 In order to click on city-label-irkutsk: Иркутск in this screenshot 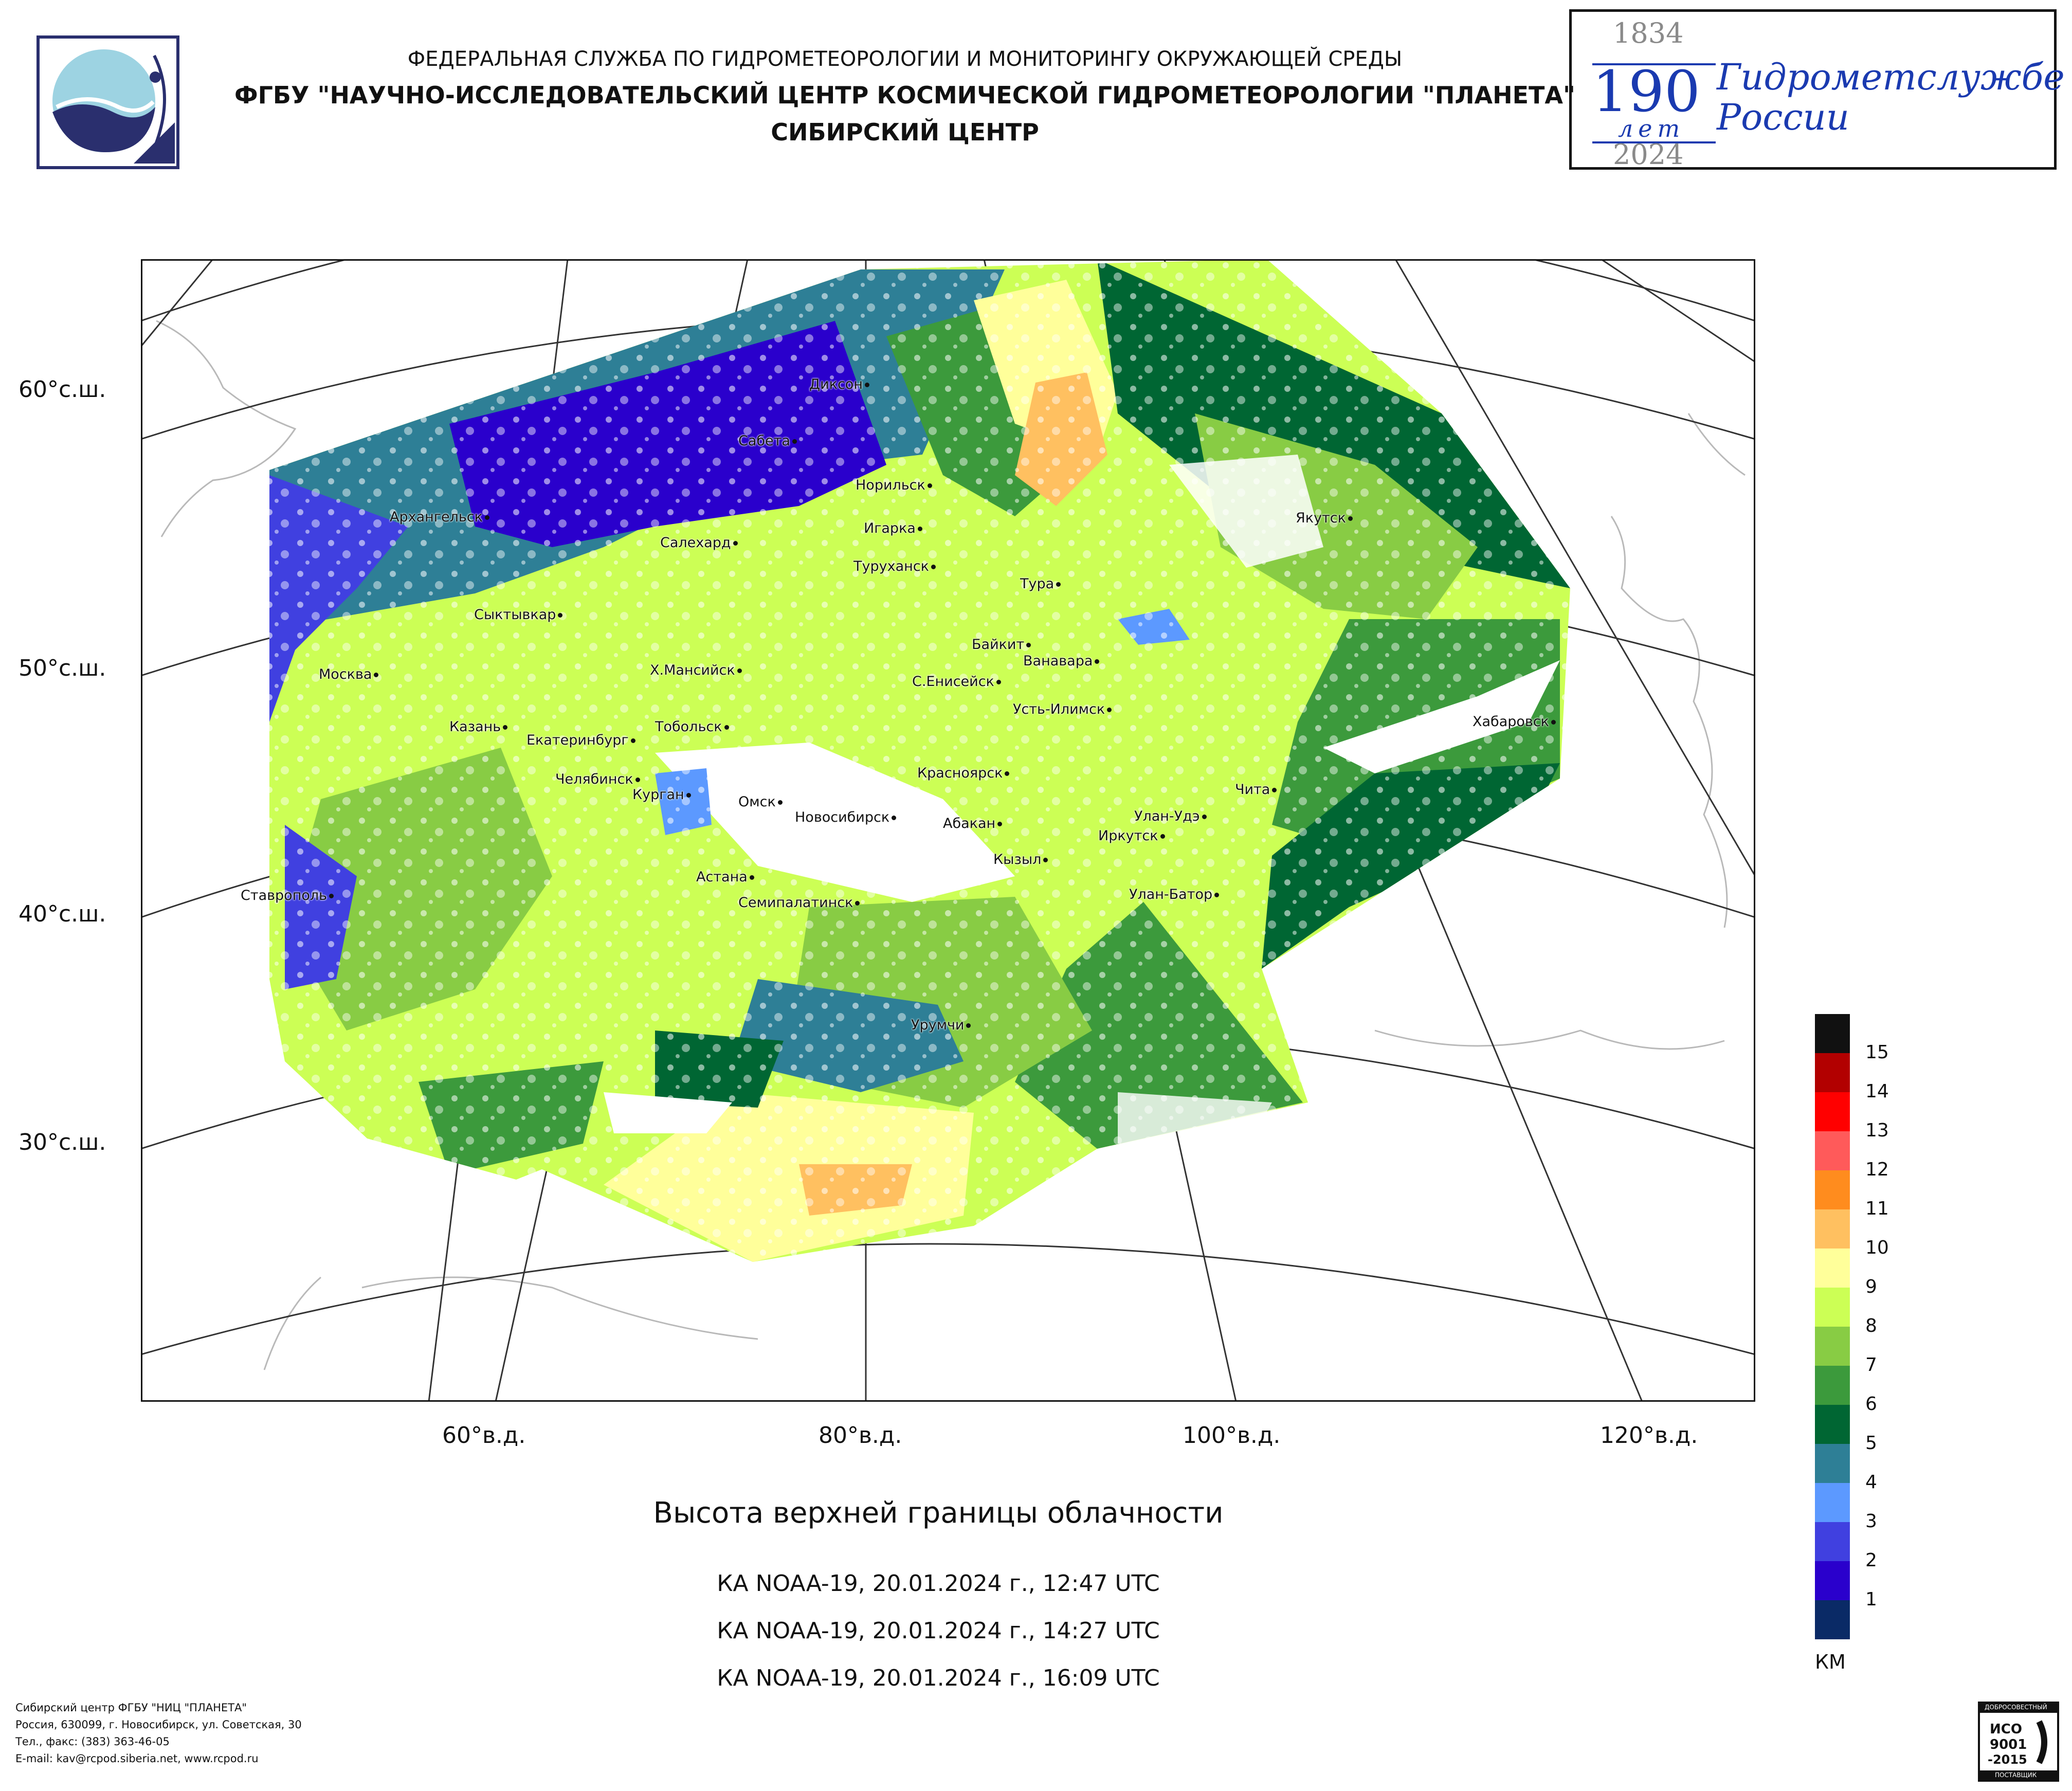, I will do `click(1131, 836)`.